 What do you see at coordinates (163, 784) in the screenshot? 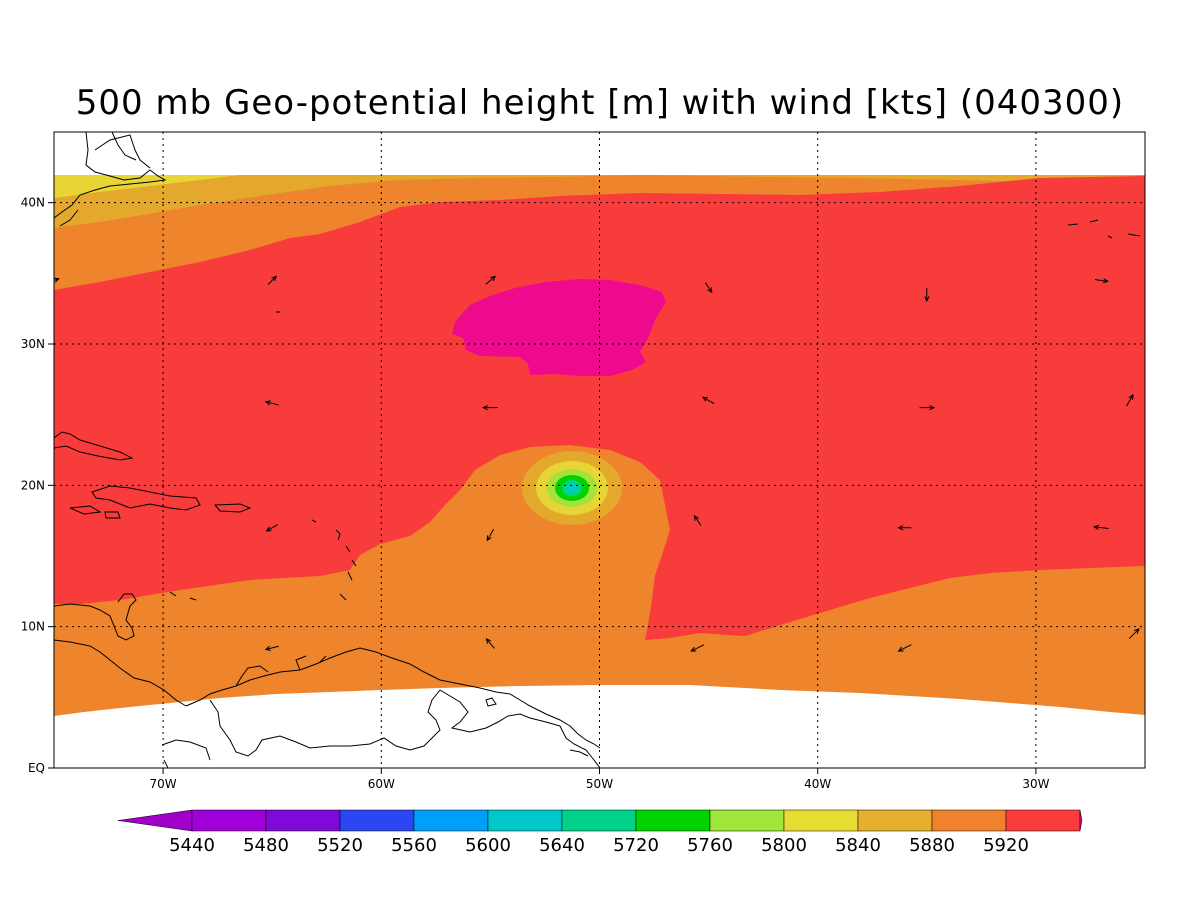
I see `x-tick-label: 70W` at bounding box center [163, 784].